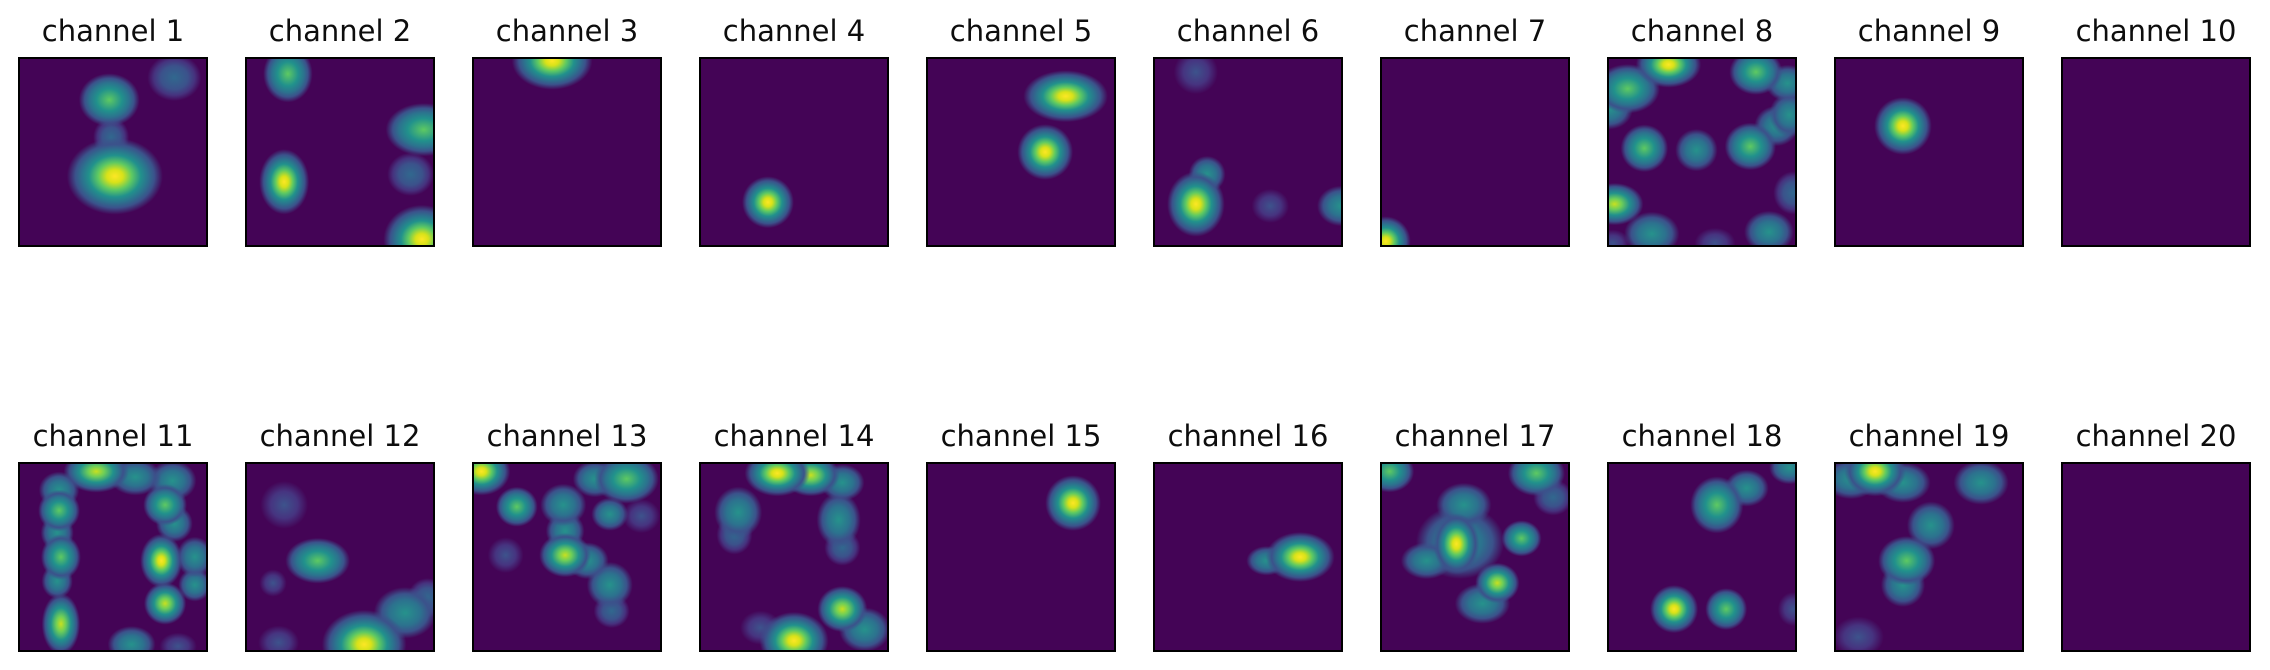 Image resolution: width=2270 pixels, height=670 pixels. Describe the element at coordinates (2156, 31) in the screenshot. I see `channel-title-10: channel 10` at that location.